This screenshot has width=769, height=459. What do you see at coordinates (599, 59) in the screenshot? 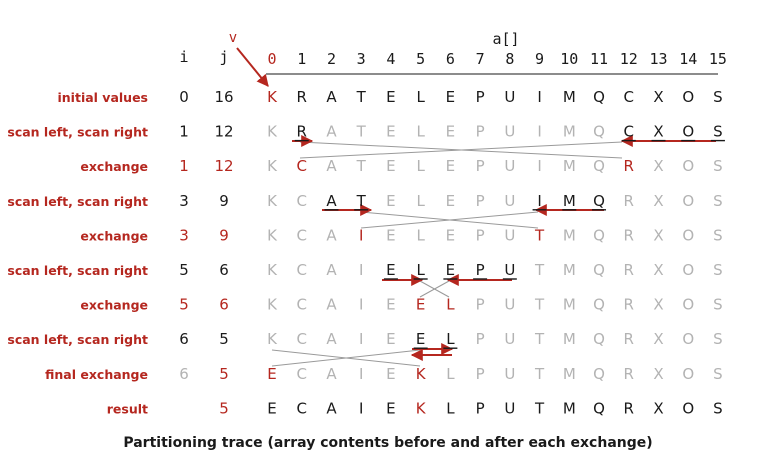
I see `index-label: 11` at bounding box center [599, 59].